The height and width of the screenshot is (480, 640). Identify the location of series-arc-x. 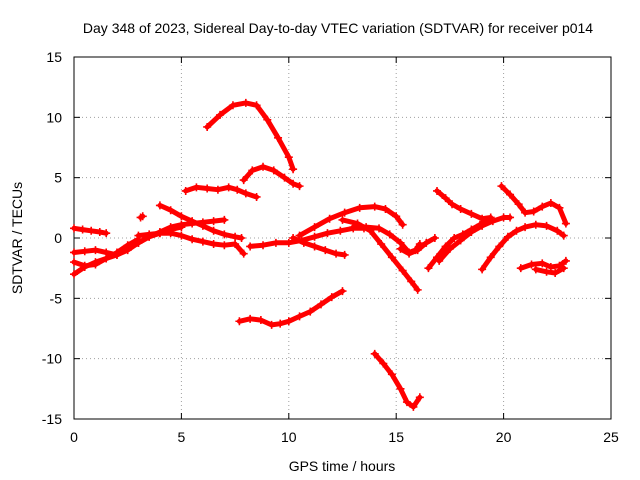
(397, 380).